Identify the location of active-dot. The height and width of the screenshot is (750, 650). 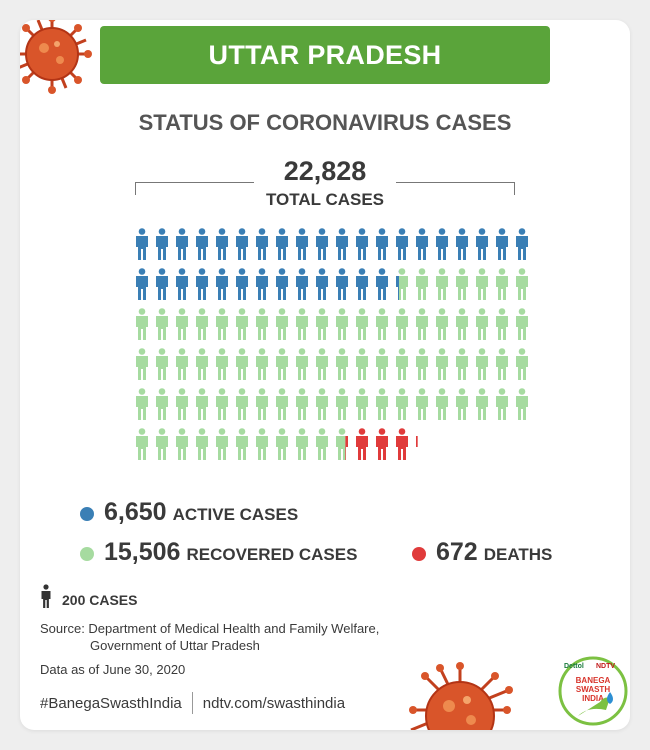
(87, 513).